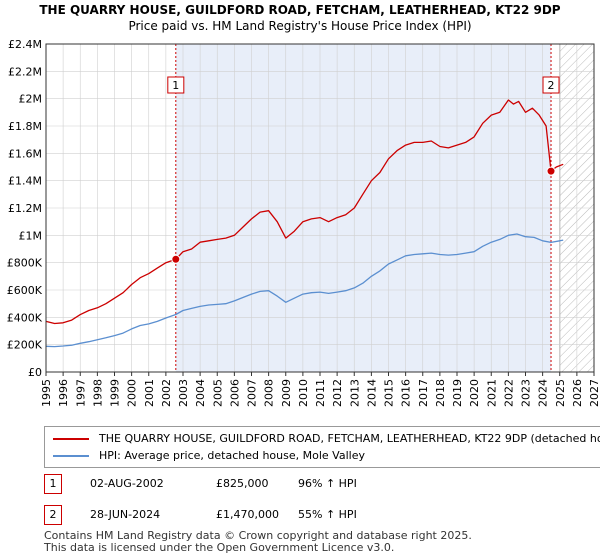 The image size is (600, 560). What do you see at coordinates (320, 393) in the screenshot?
I see `x-tick-label: 2011` at bounding box center [320, 393].